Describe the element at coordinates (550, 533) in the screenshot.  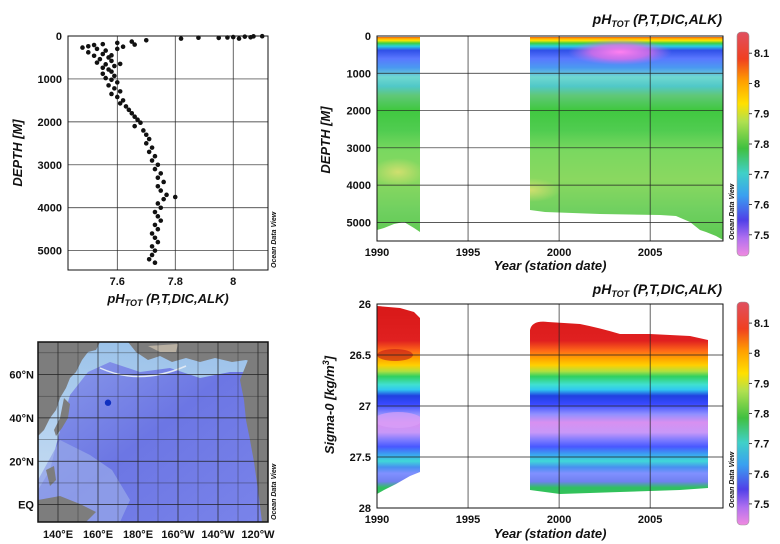
I see `section-sigma-x-label: Year (station date)` at that location.